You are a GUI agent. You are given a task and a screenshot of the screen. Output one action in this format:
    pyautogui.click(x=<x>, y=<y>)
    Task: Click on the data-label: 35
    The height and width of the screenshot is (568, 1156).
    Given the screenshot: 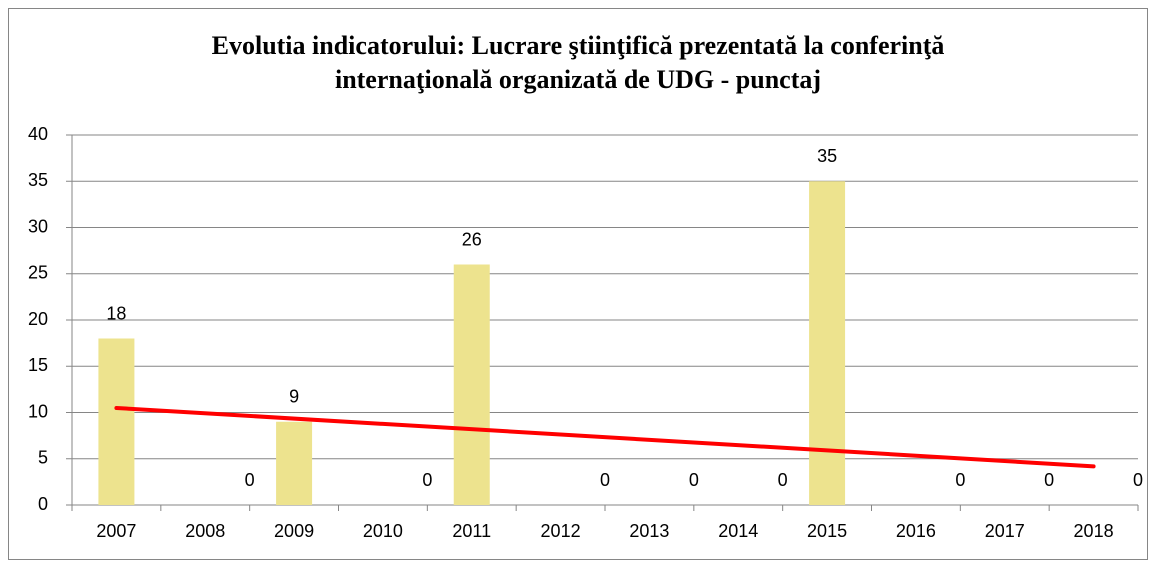 What is the action you would take?
    pyautogui.click(x=827, y=156)
    